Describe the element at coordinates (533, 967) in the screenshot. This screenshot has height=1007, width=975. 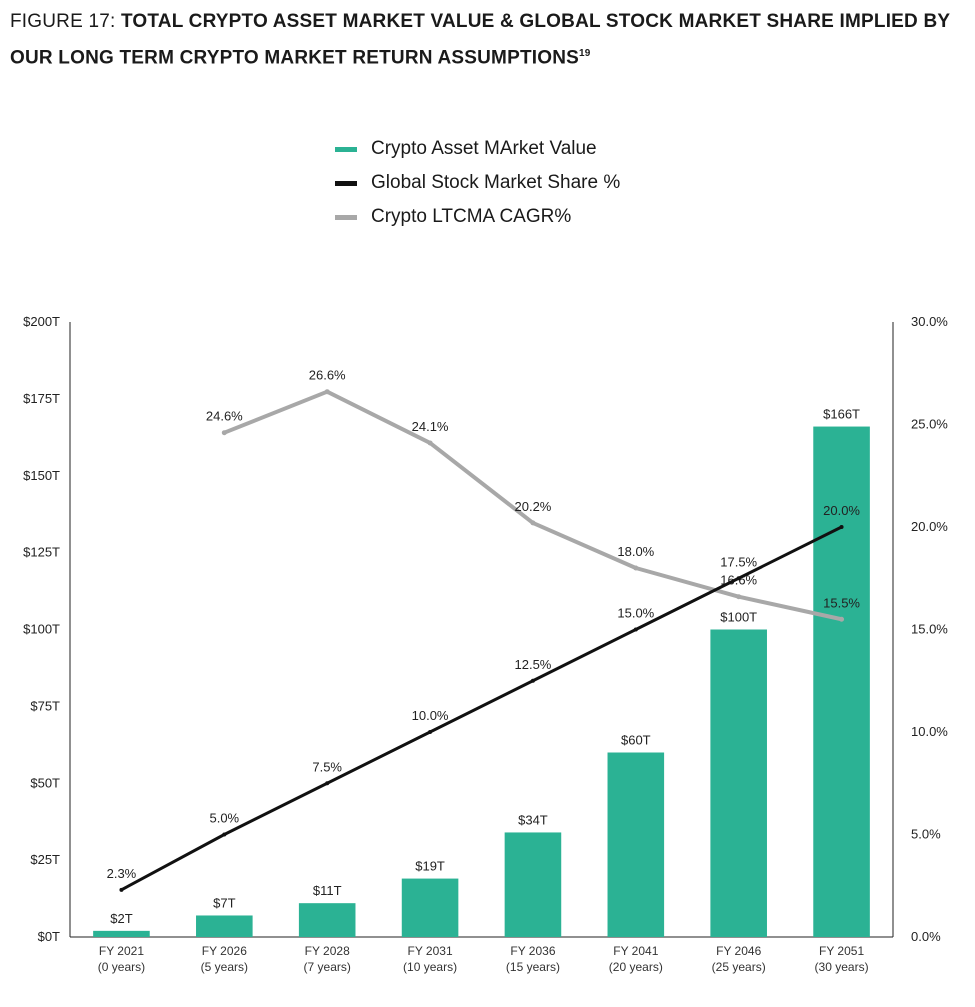
I see `x-tick-sublabel: (15 years)` at that location.